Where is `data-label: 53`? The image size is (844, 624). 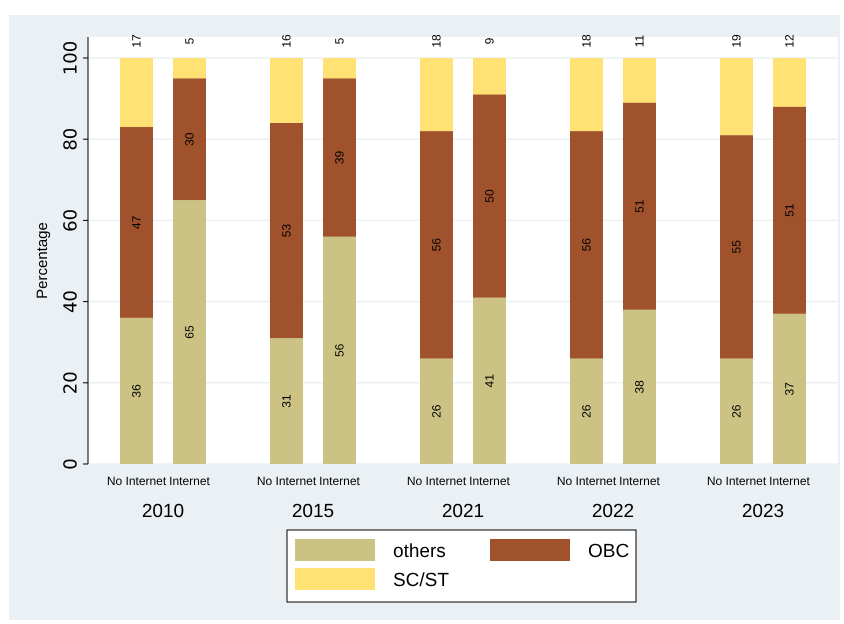 data-label: 53 is located at coordinates (287, 231).